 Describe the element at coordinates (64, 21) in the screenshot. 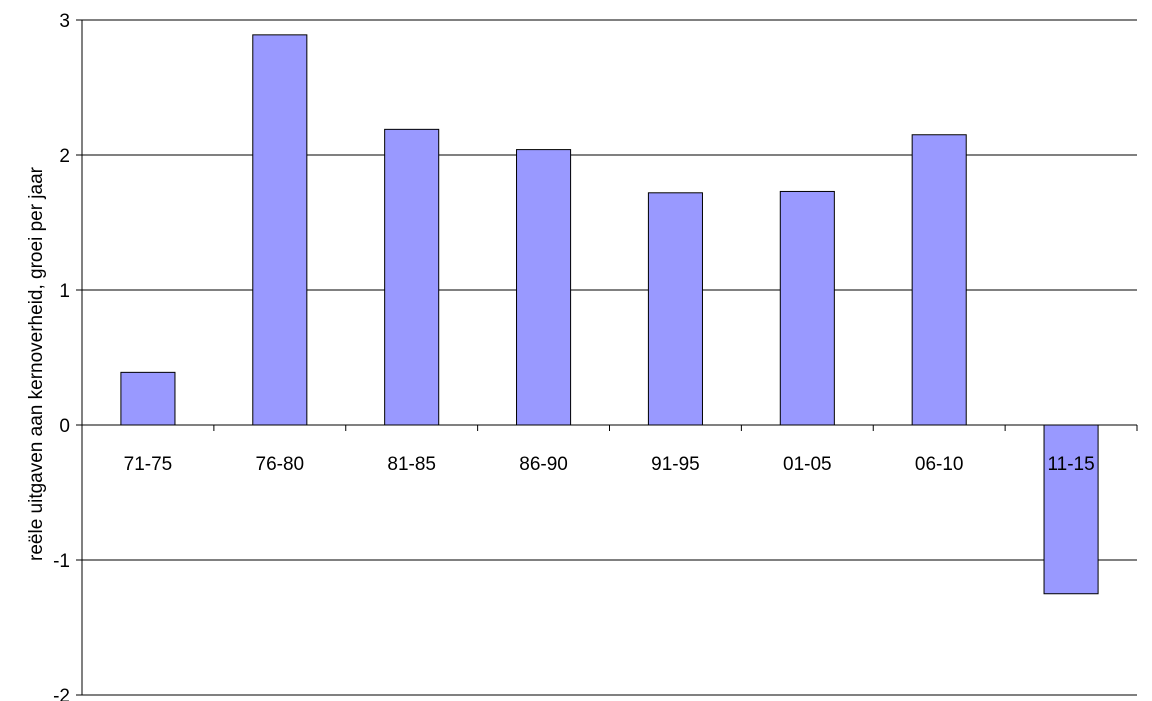

I see `y-tick-label-5: 3` at that location.